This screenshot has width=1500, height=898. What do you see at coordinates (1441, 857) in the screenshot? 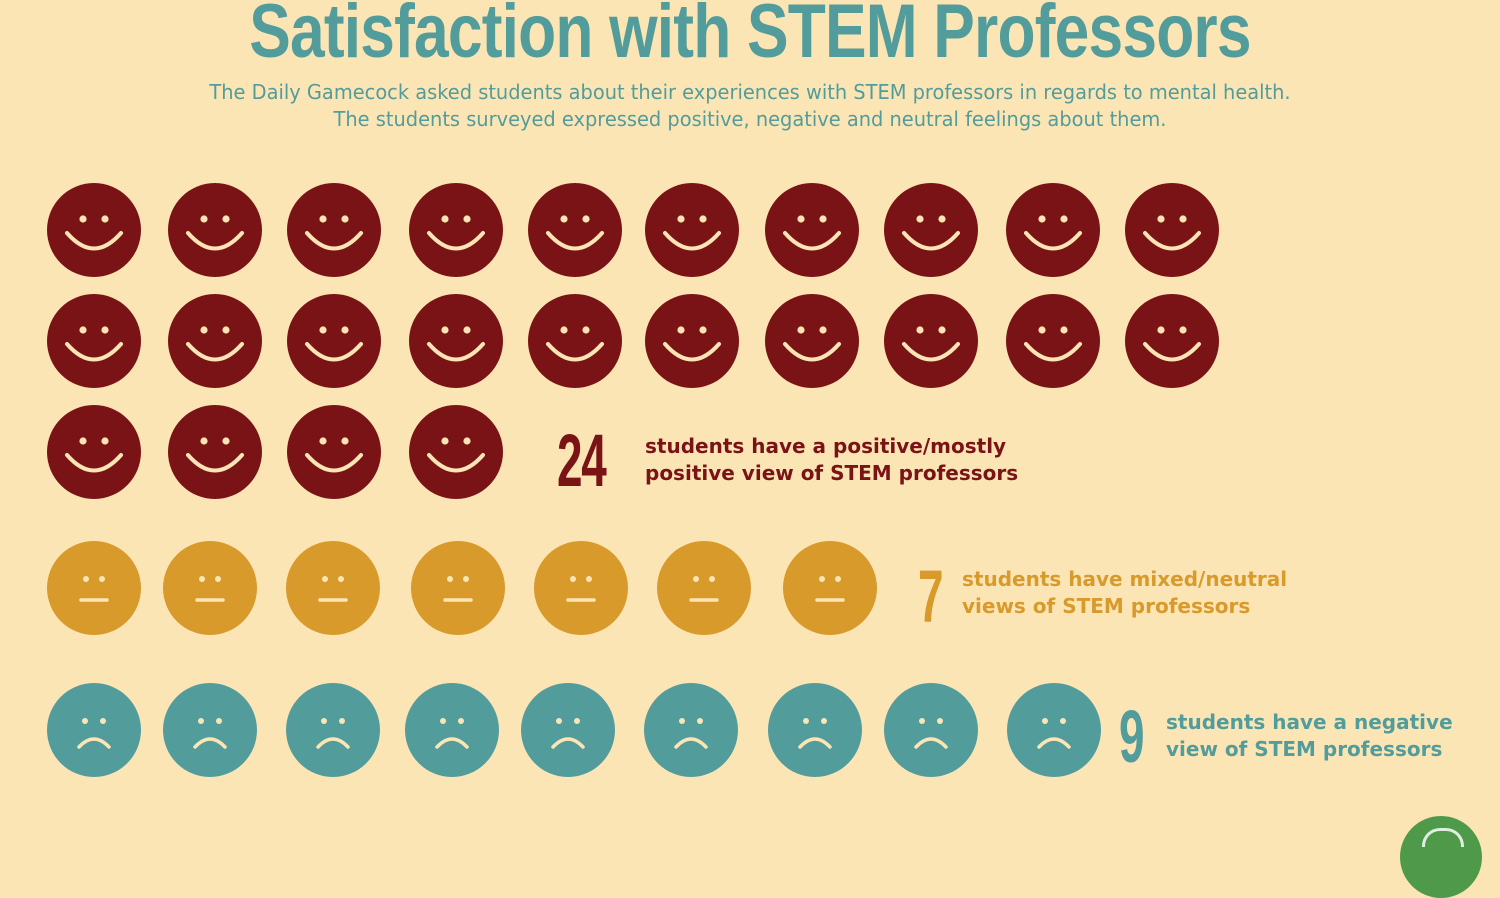
I see `daily-gamecock-logo-icon` at bounding box center [1441, 857].